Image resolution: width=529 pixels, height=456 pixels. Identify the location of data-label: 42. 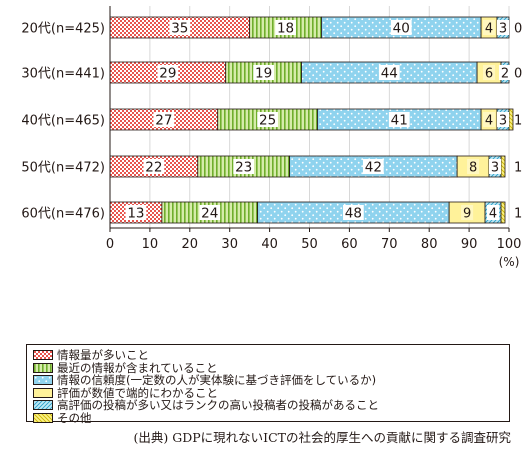
(373, 168).